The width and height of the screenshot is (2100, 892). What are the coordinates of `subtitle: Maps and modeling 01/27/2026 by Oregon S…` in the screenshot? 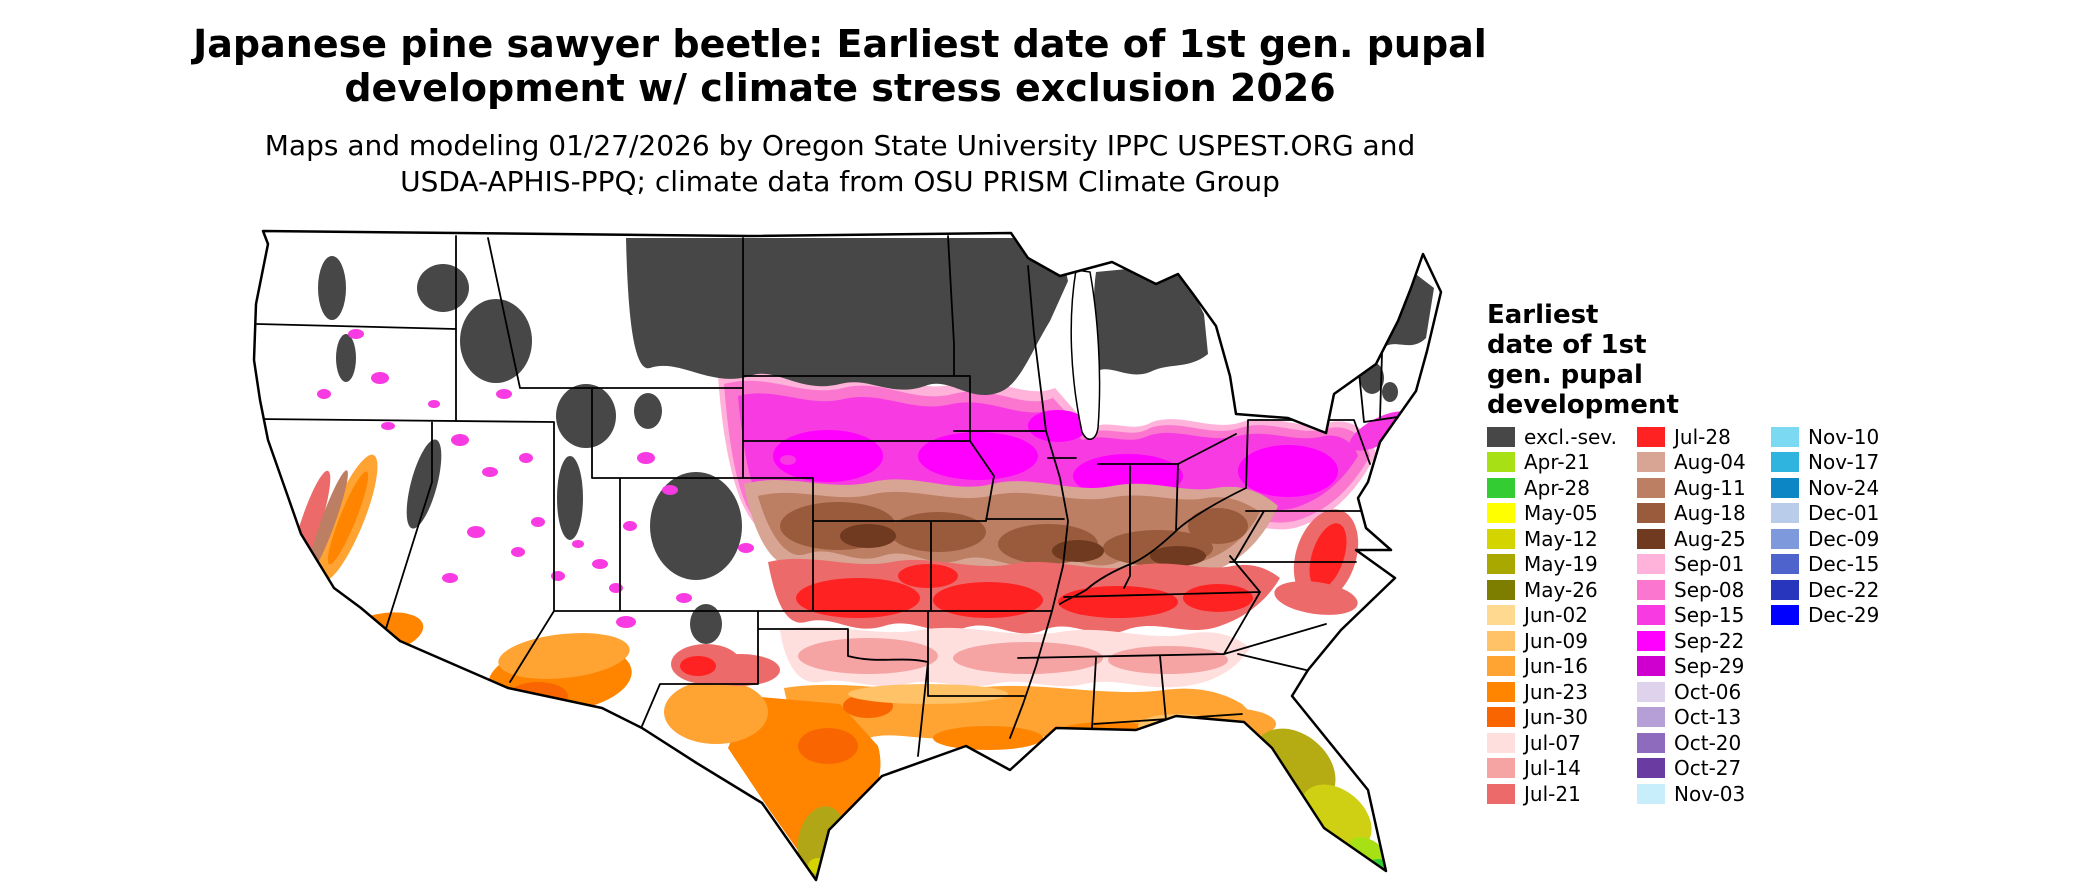 It's located at (840, 164).